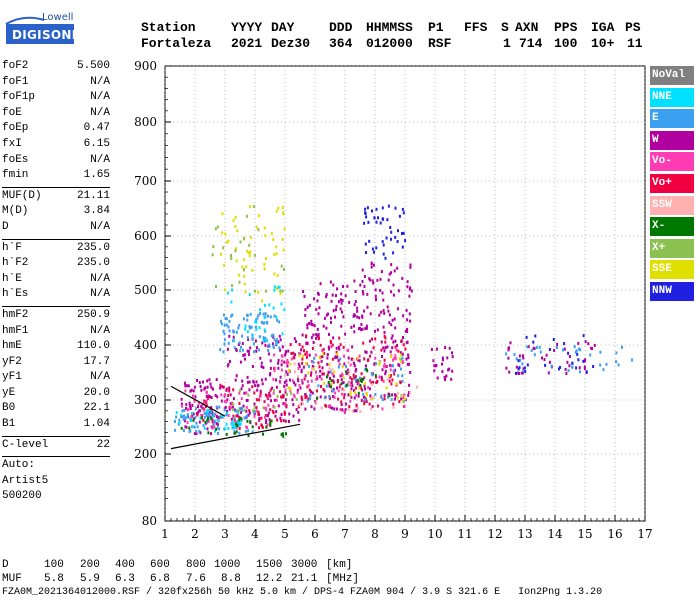  What do you see at coordinates (304, 565) in the screenshot?
I see `distance-value: 3000` at bounding box center [304, 565].